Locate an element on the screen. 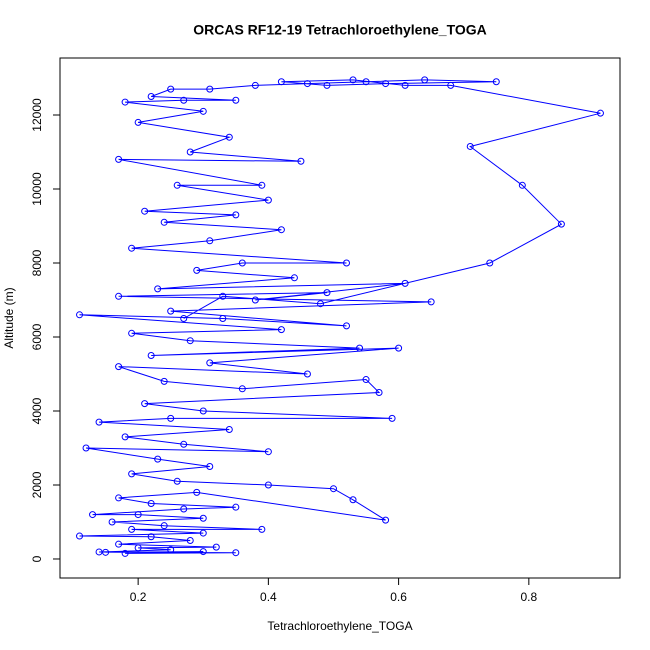 The image size is (650, 650). y-tick-label: 0 is located at coordinates (37, 558).